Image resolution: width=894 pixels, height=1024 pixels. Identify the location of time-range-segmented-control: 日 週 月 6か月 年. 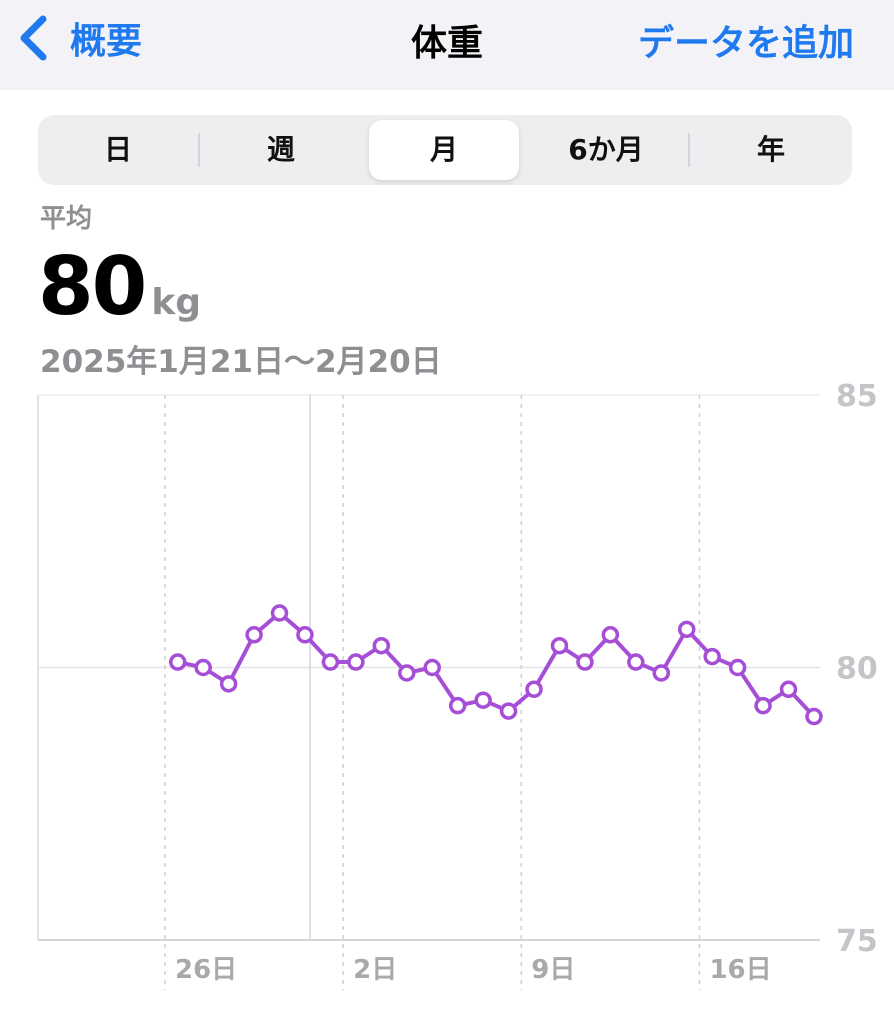
(445, 150).